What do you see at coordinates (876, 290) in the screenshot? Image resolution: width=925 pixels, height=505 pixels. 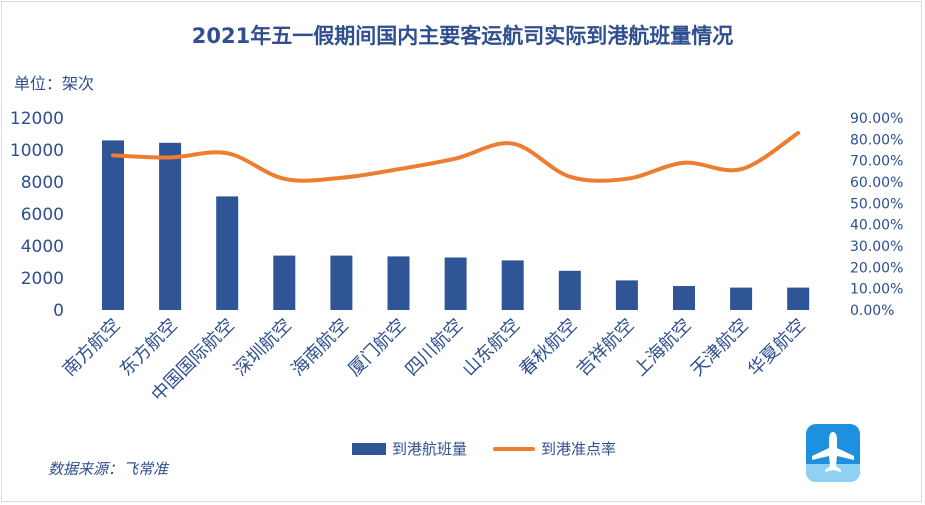 I see `y-right-tick-label: 10.00%` at bounding box center [876, 290].